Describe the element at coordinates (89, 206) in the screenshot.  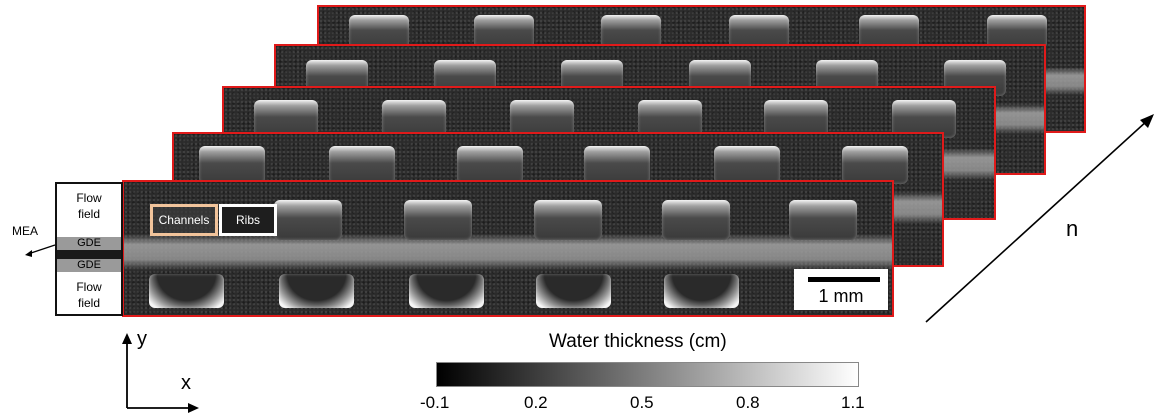
I see `flow-field-top-label: Flow field` at that location.